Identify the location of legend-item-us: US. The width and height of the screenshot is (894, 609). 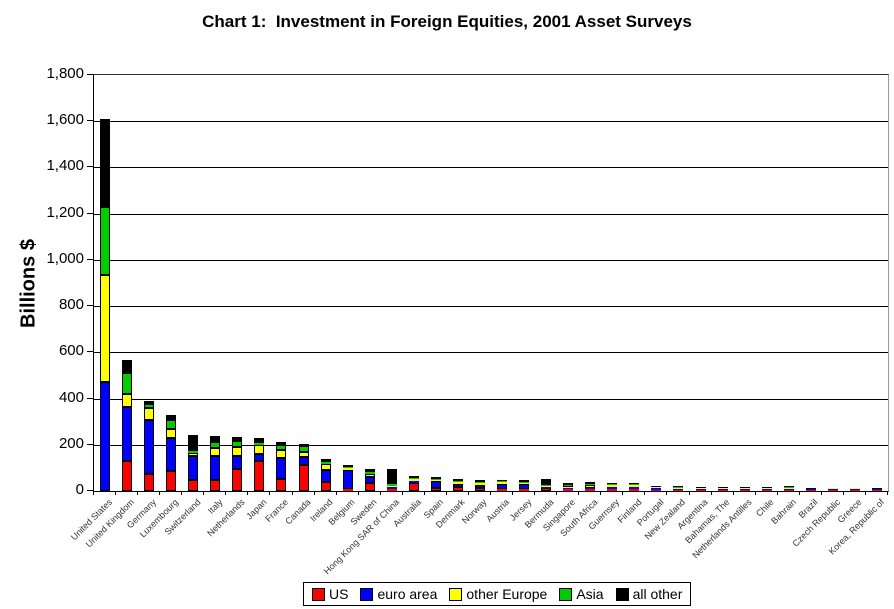
(330, 594).